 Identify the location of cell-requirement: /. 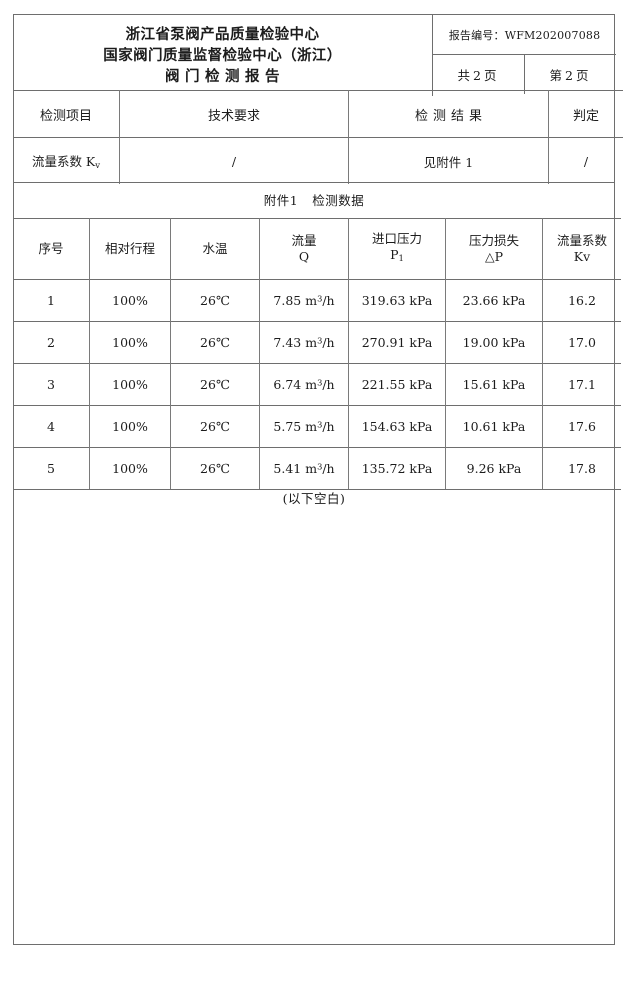
(234, 160).